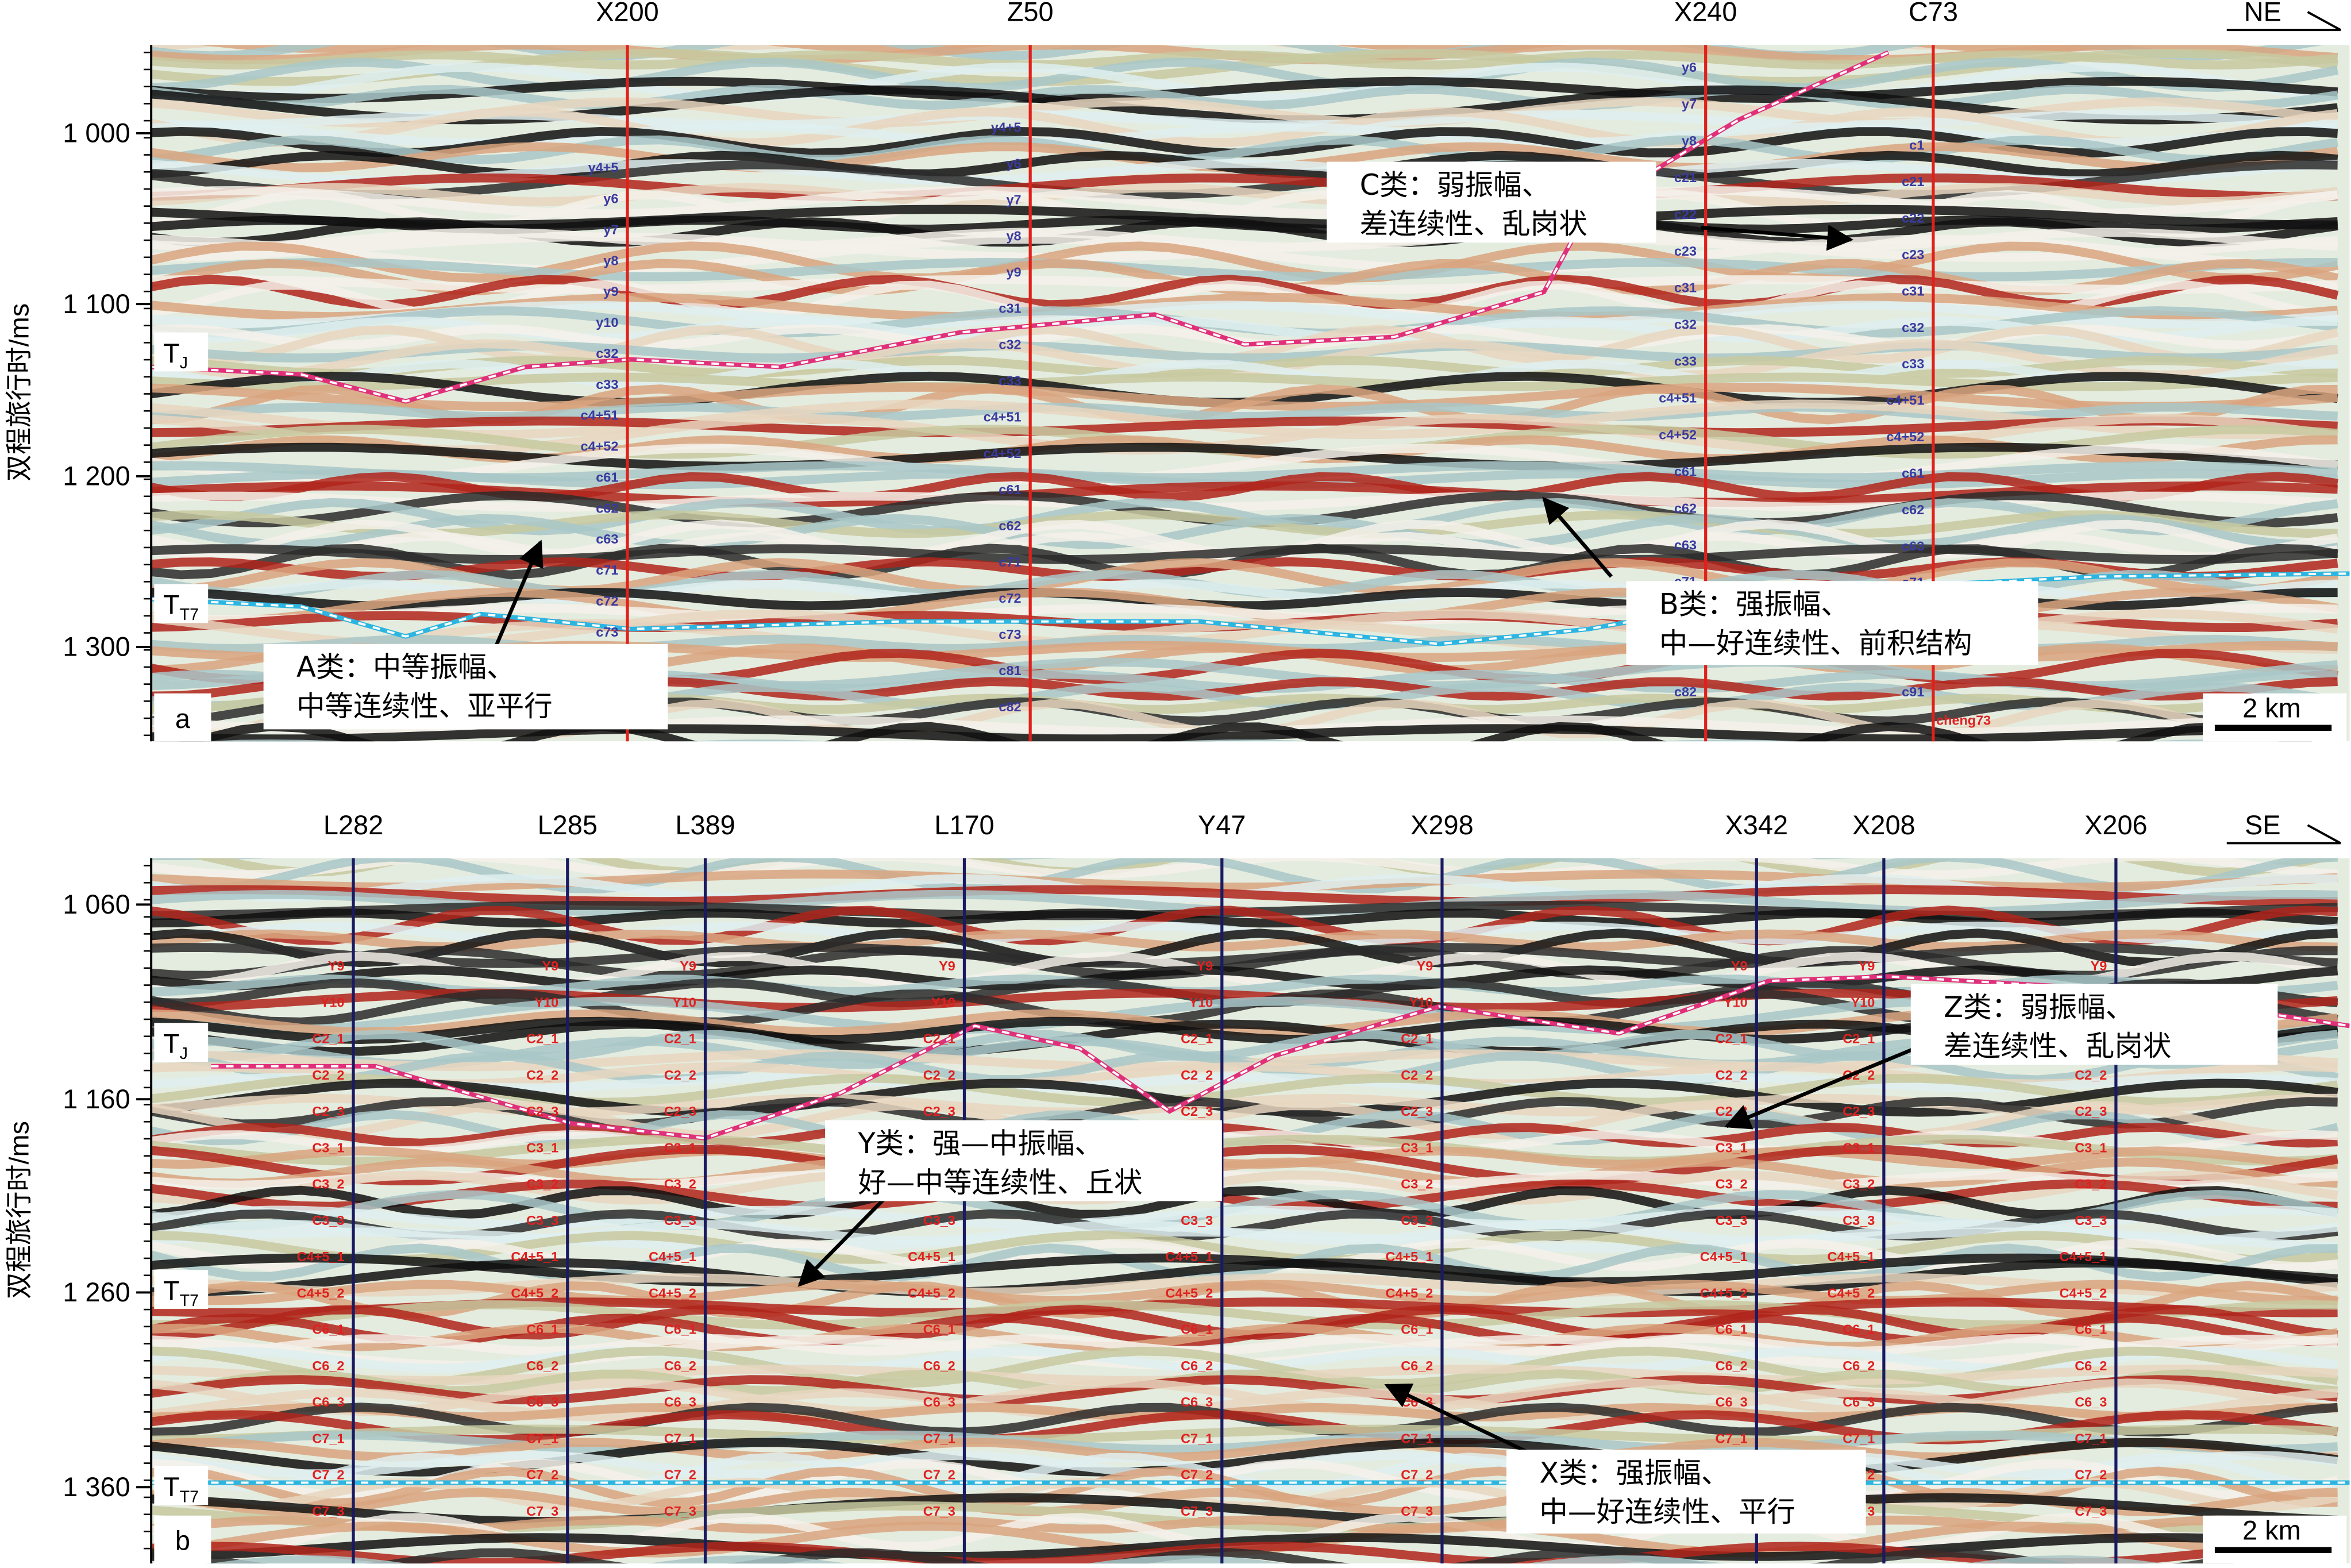 The width and height of the screenshot is (2351, 1568). What do you see at coordinates (2283, 834) in the screenshot?
I see `direction-arrow` at bounding box center [2283, 834].